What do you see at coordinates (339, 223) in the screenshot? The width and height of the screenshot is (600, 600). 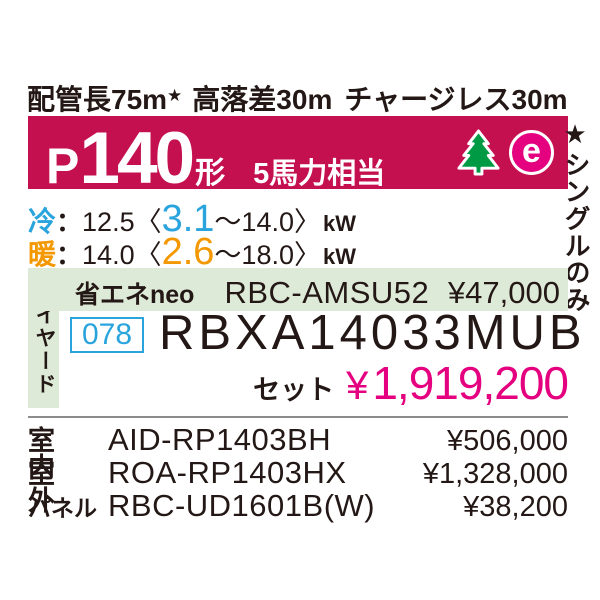 I see `cooling-unit: kW` at bounding box center [339, 223].